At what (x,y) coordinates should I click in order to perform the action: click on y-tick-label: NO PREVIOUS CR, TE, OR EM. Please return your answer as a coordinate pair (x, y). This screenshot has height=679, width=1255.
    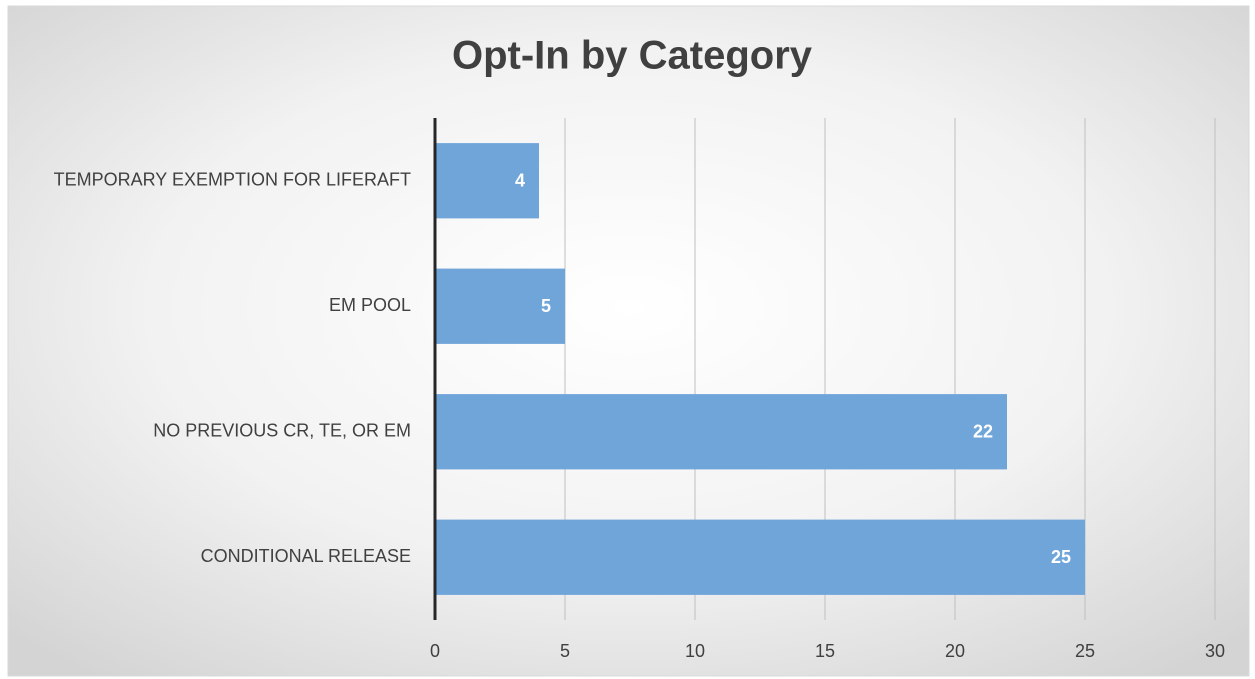
    Looking at the image, I should click on (282, 431).